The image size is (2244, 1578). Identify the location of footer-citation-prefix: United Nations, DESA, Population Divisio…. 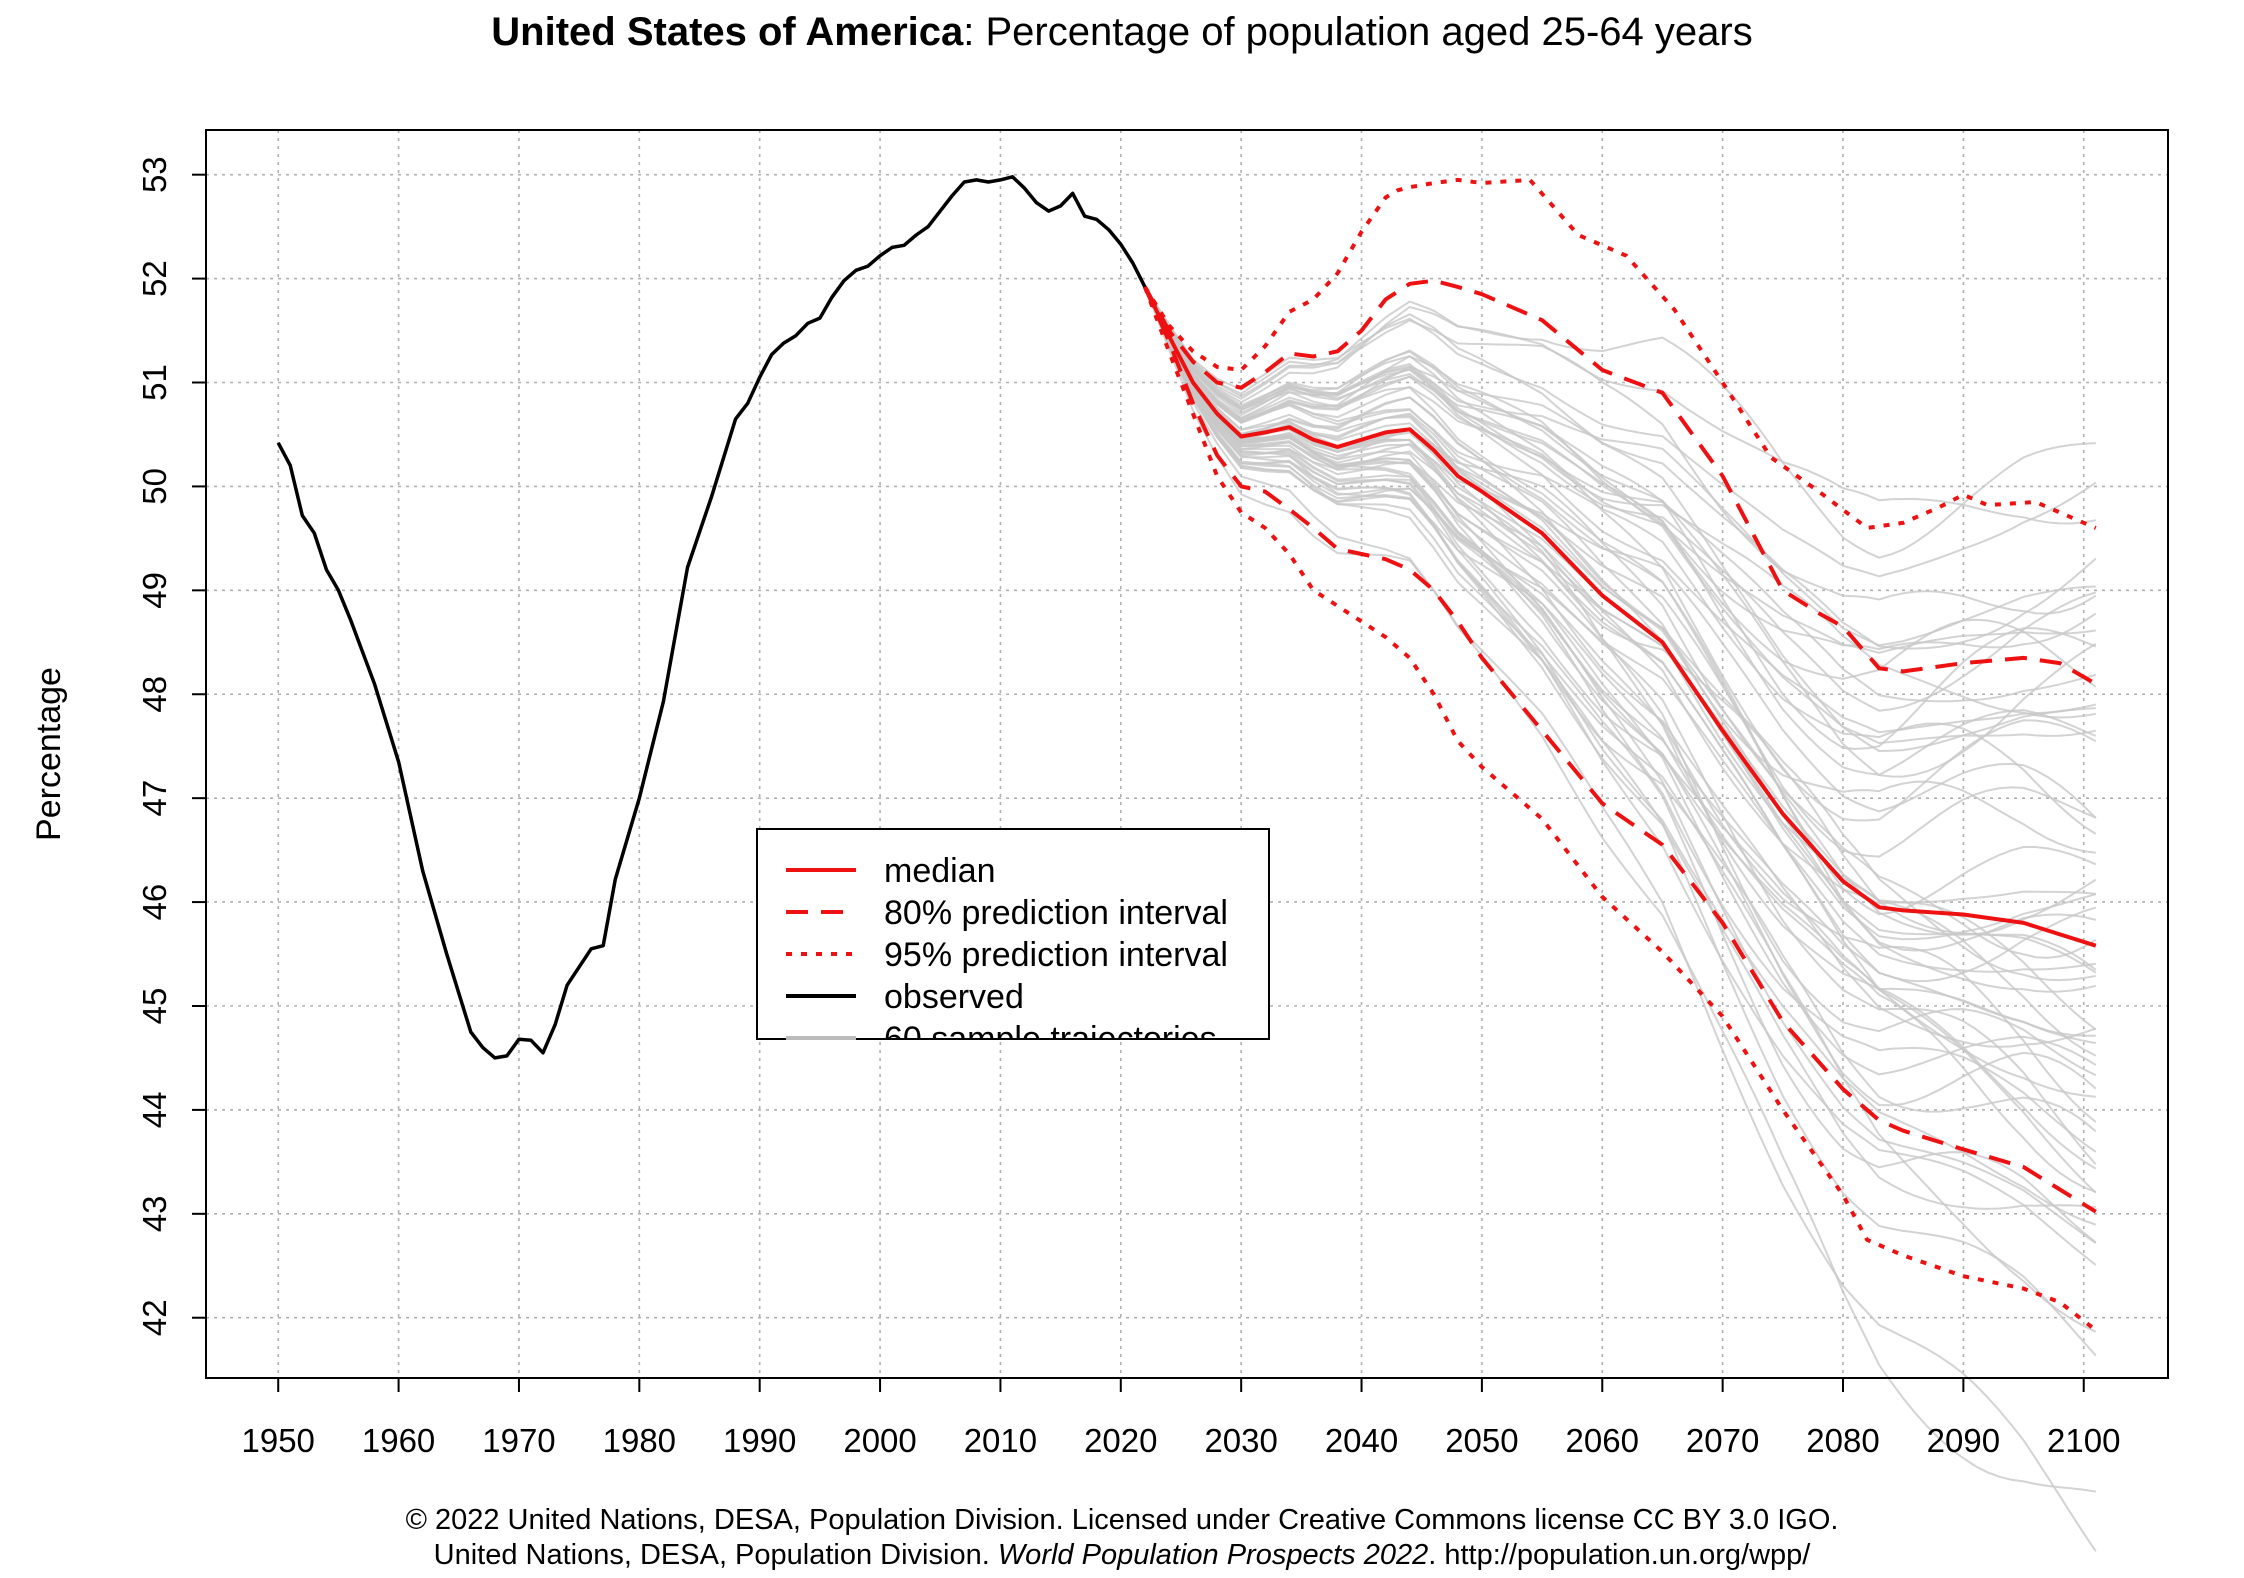
(715, 1555).